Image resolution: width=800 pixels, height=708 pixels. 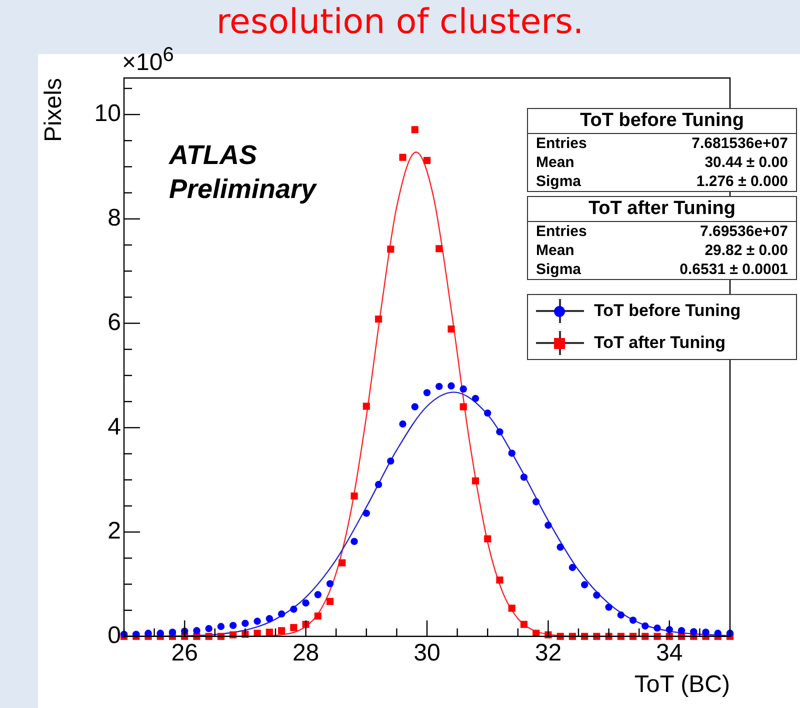 I want to click on chart-title: resolution of clusters., so click(x=400, y=22).